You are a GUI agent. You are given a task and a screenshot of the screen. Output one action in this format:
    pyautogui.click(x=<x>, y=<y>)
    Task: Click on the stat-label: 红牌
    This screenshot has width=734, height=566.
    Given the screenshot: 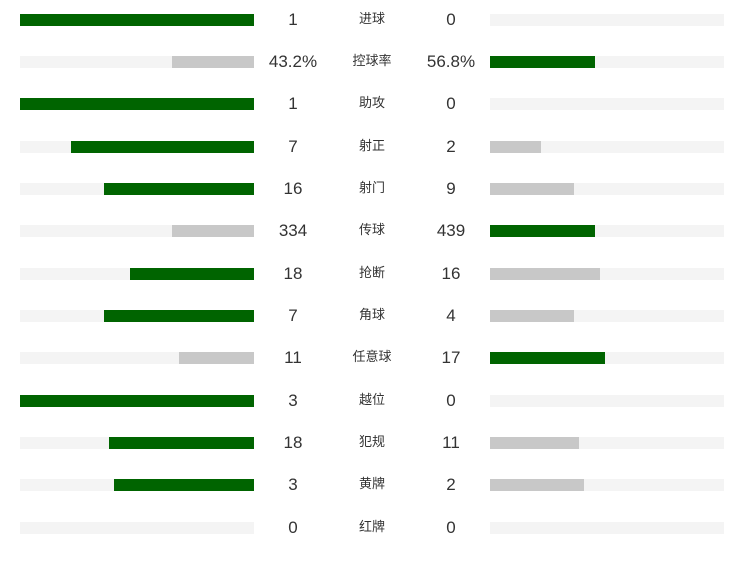 What is the action you would take?
    pyautogui.click(x=371, y=527)
    